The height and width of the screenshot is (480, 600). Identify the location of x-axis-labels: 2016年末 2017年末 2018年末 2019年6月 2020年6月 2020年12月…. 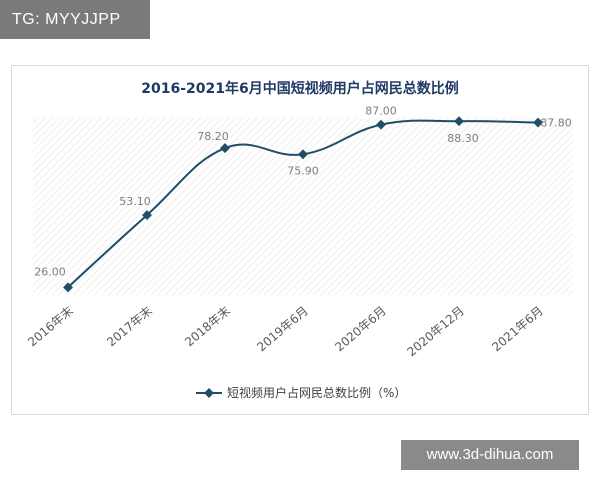
(285, 332).